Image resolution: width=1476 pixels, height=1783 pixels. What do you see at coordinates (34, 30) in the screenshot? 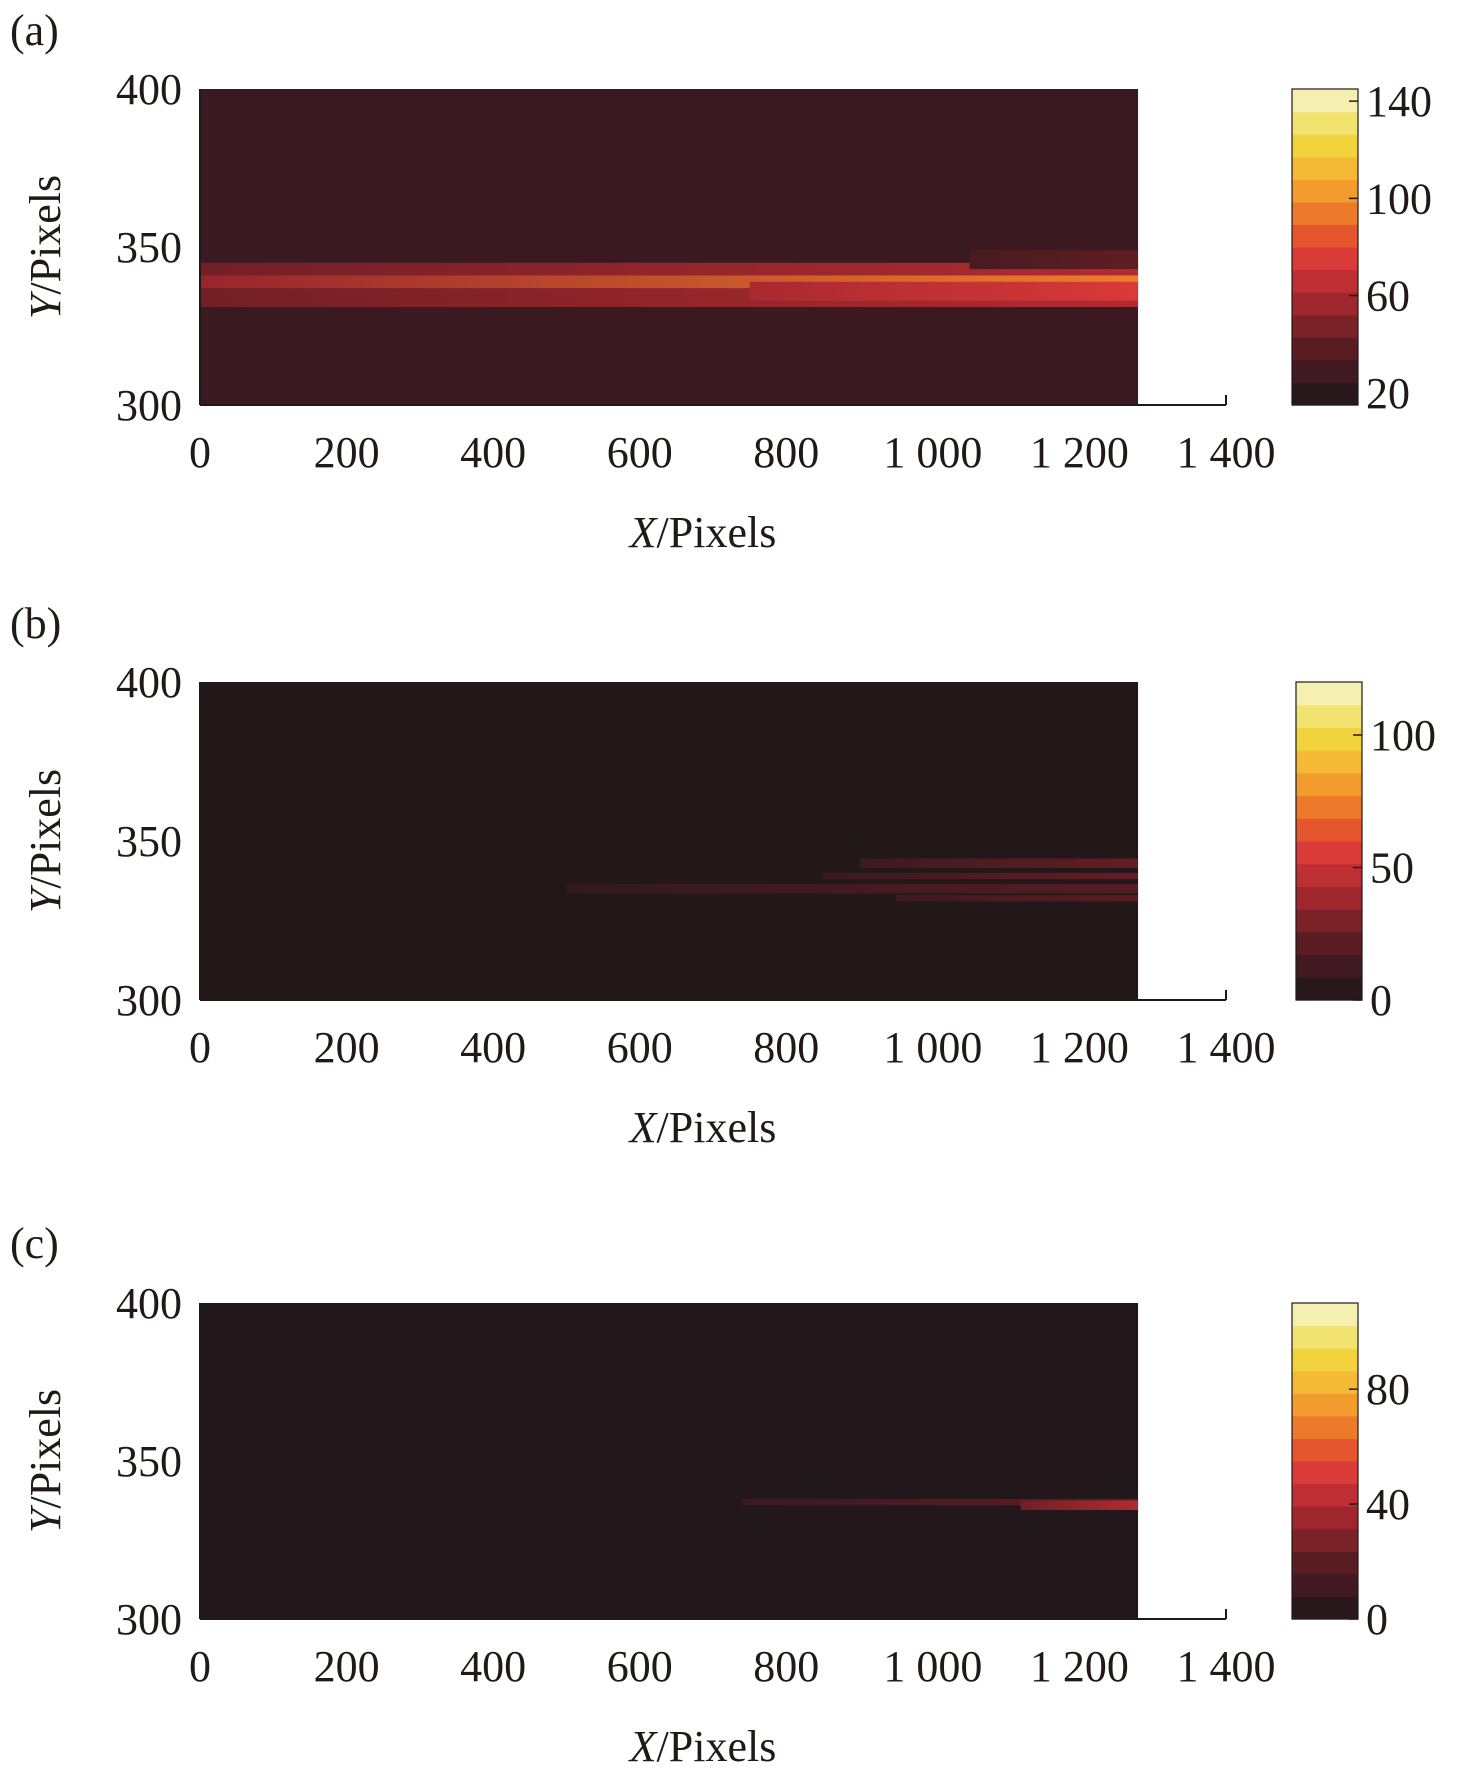
I see `panel-label: (a)` at bounding box center [34, 30].